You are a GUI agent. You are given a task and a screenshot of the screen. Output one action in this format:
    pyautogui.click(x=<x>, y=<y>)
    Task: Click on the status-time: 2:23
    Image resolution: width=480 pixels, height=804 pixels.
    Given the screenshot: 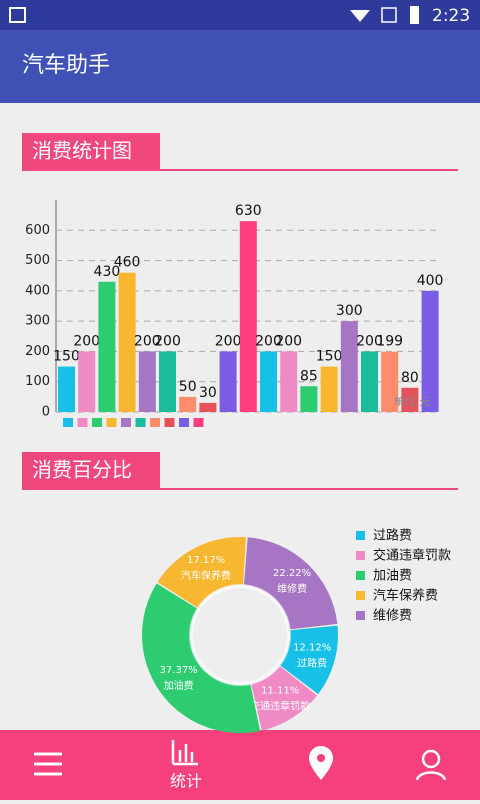 What is the action you would take?
    pyautogui.click(x=451, y=16)
    